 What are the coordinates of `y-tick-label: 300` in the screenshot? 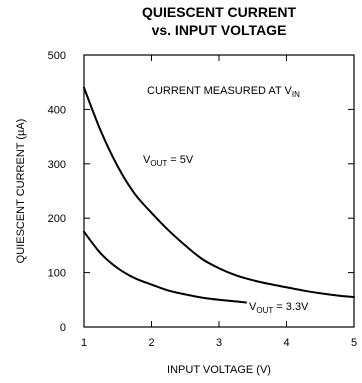 It's located at (57, 165).